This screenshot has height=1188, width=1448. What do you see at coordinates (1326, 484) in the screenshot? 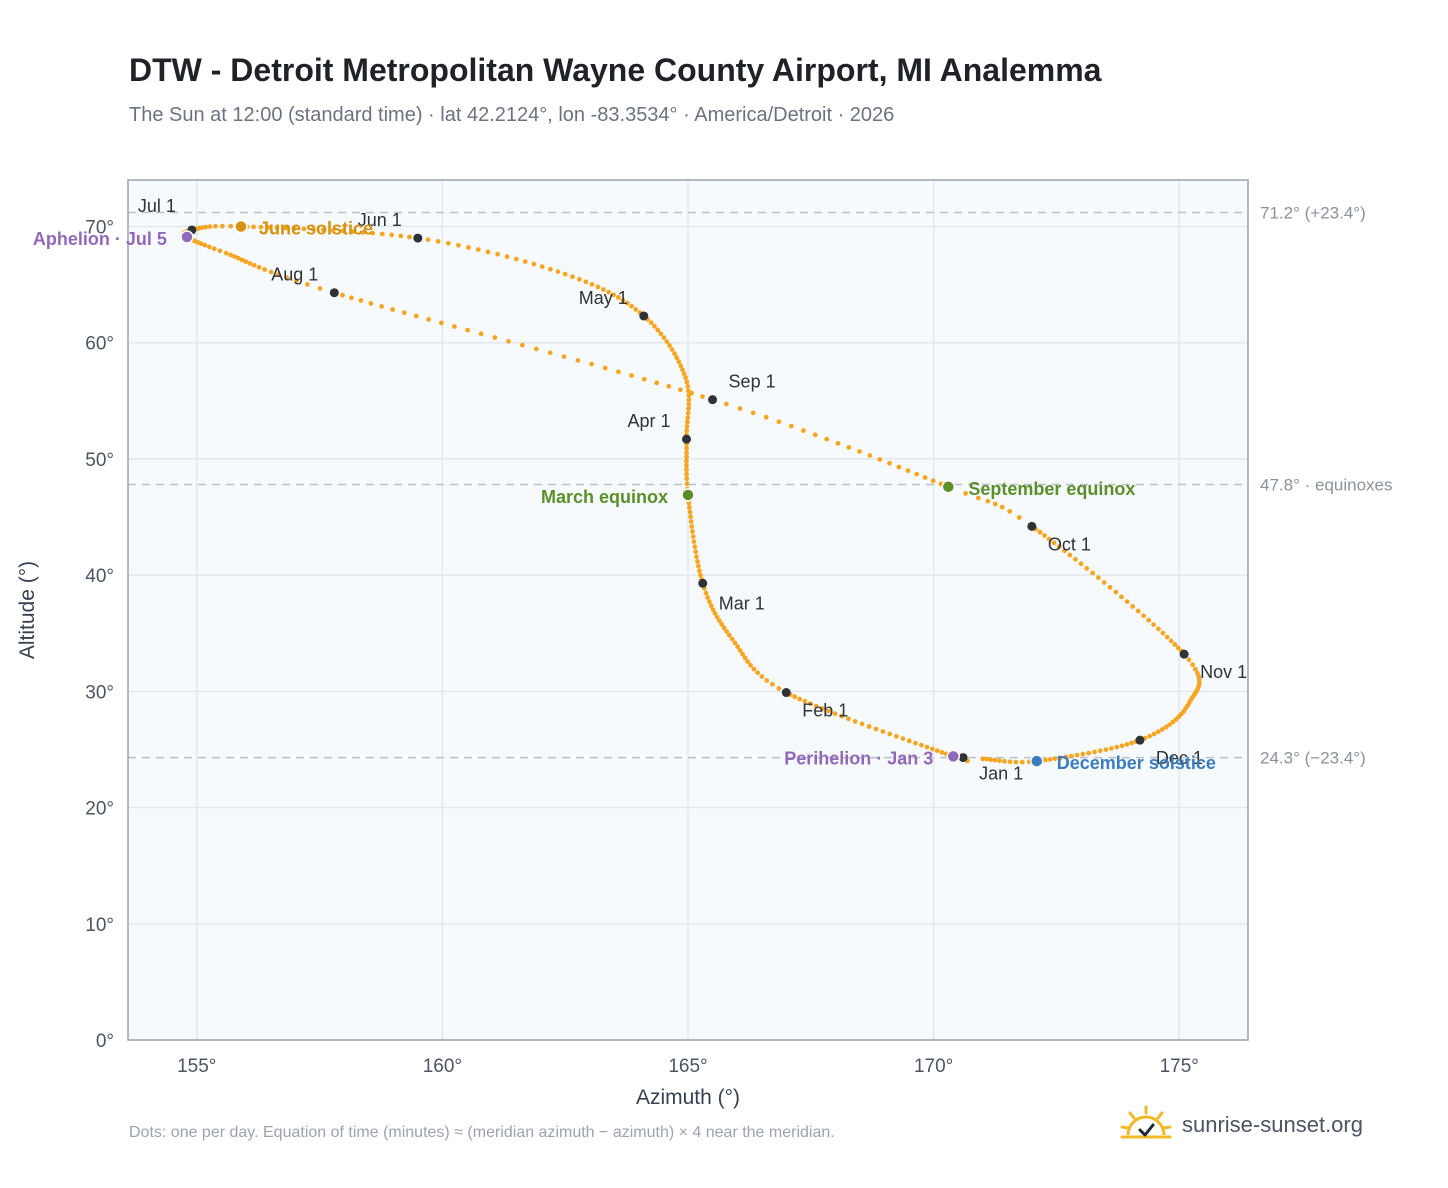
I see `reference-line-label: 47.8° · equinoxes` at bounding box center [1326, 484].